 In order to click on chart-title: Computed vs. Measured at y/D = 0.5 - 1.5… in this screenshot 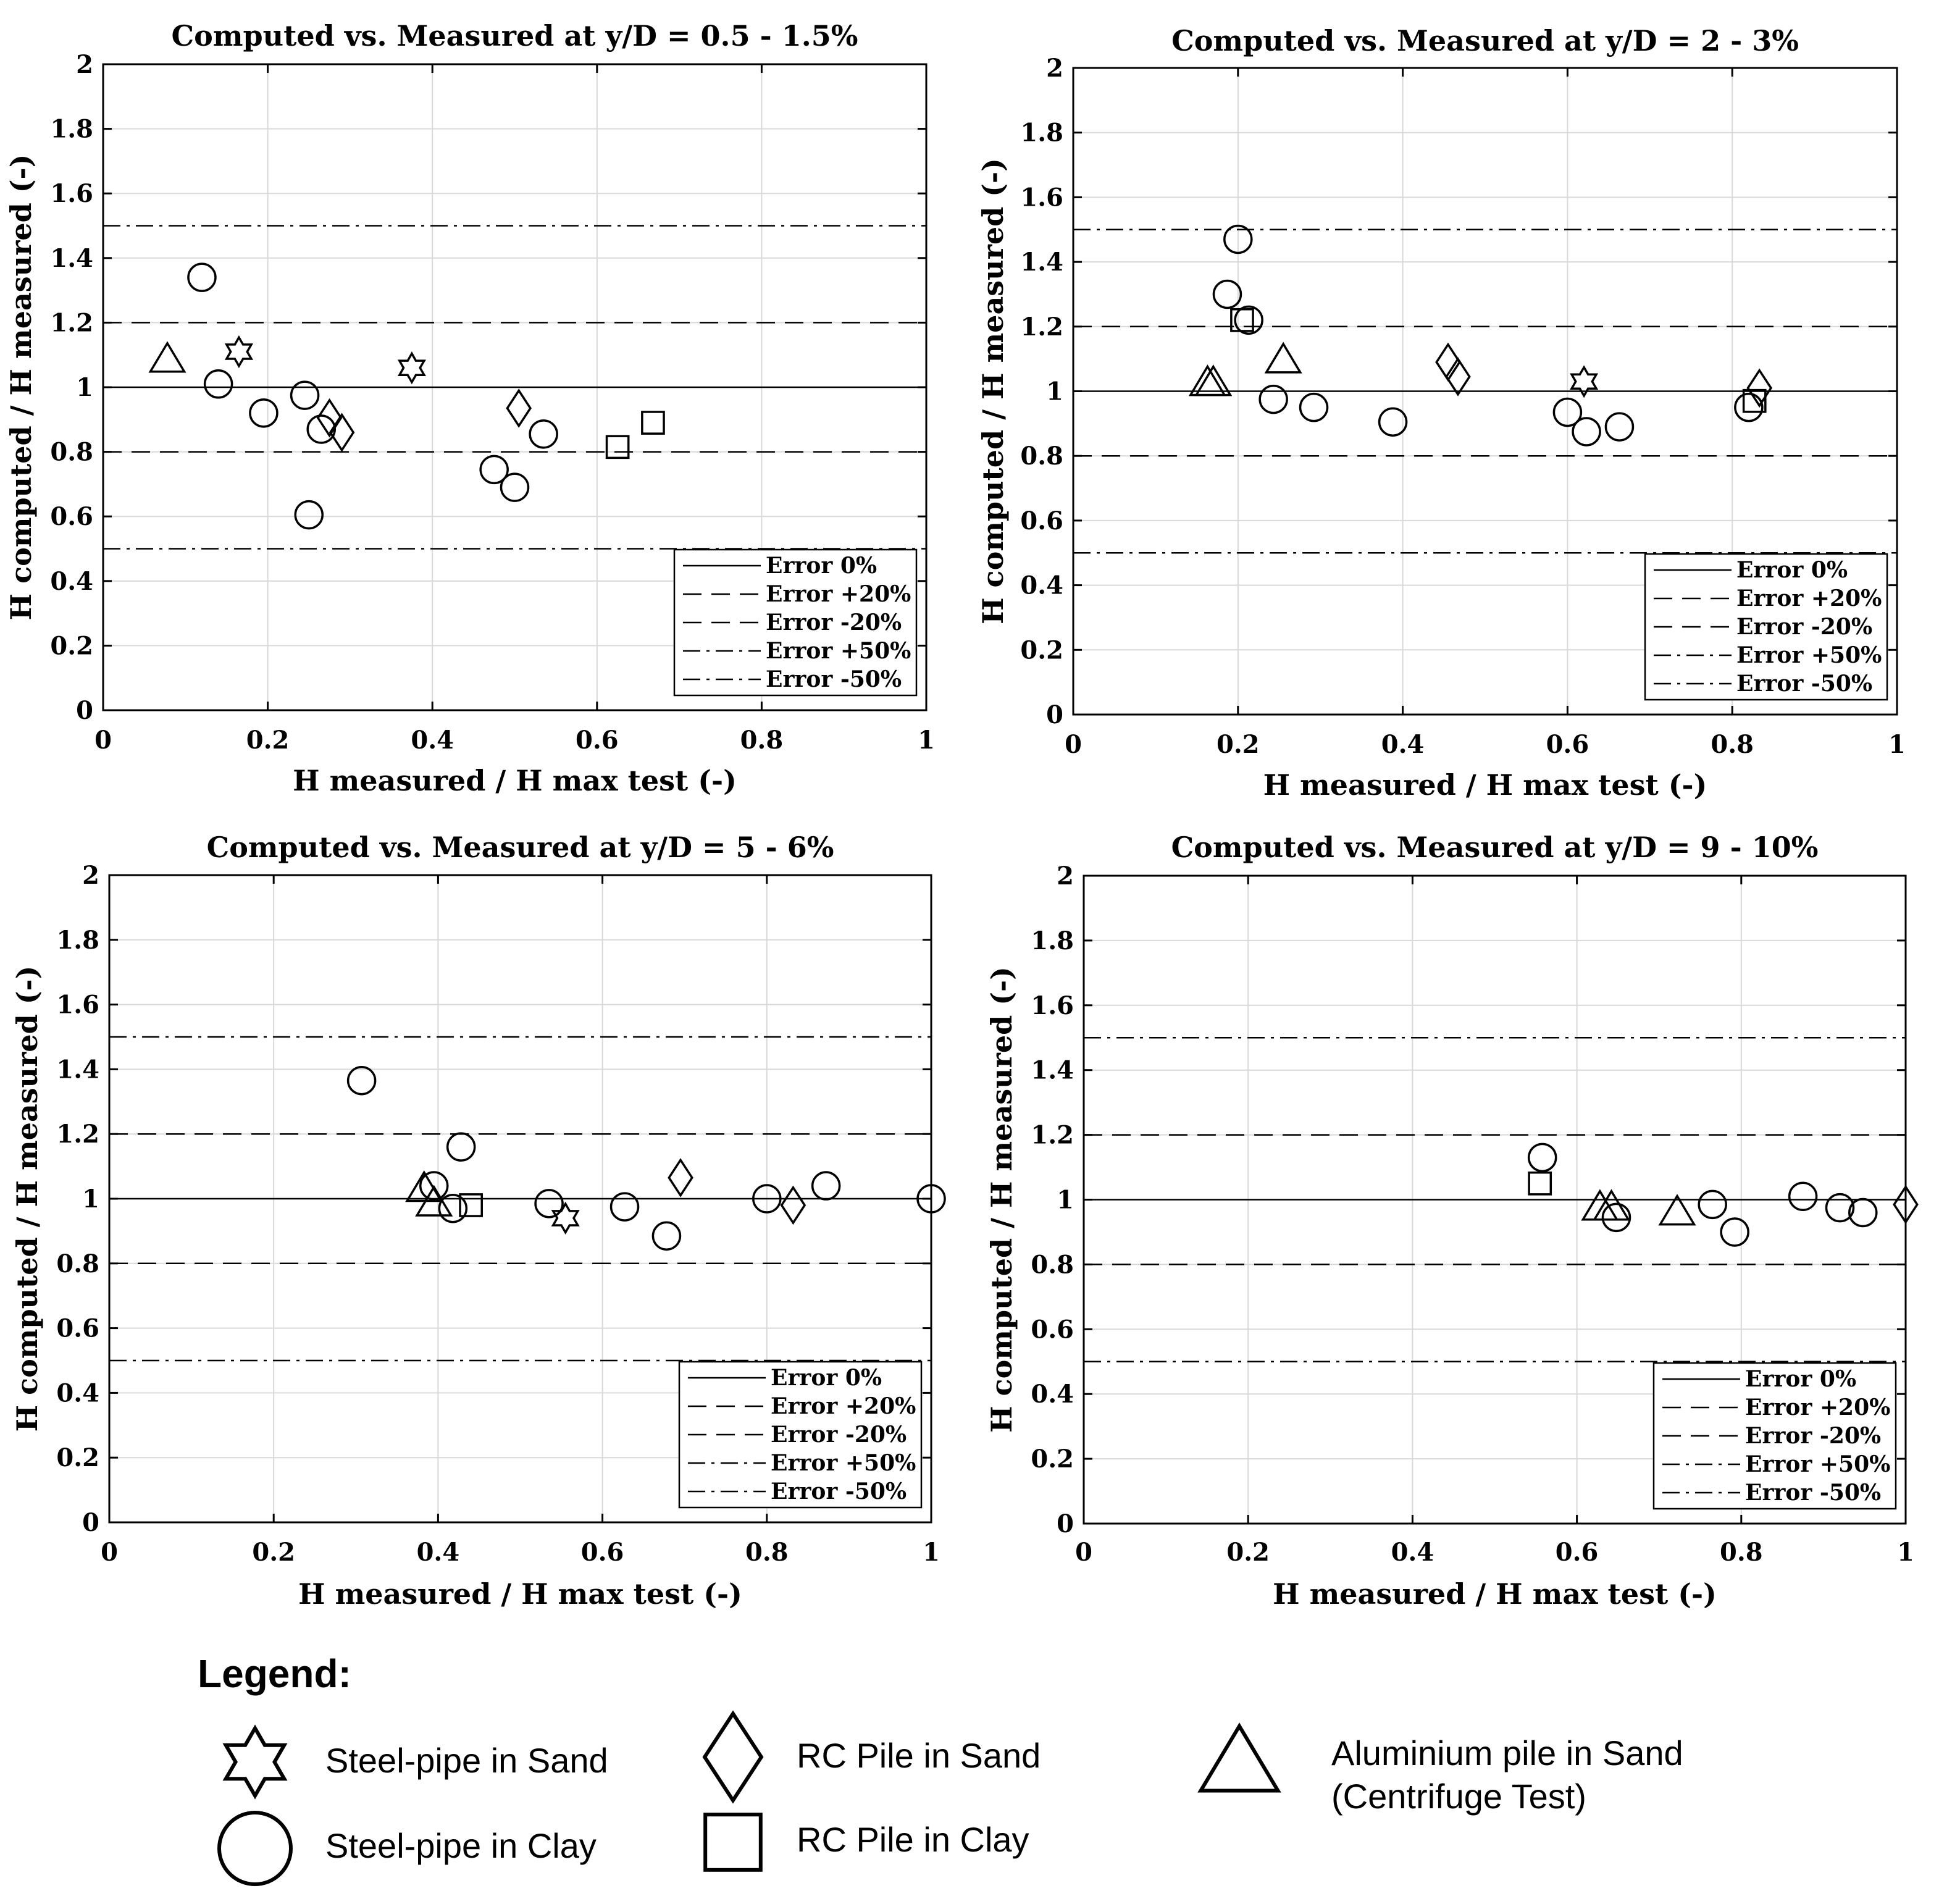, I will do `click(515, 35)`.